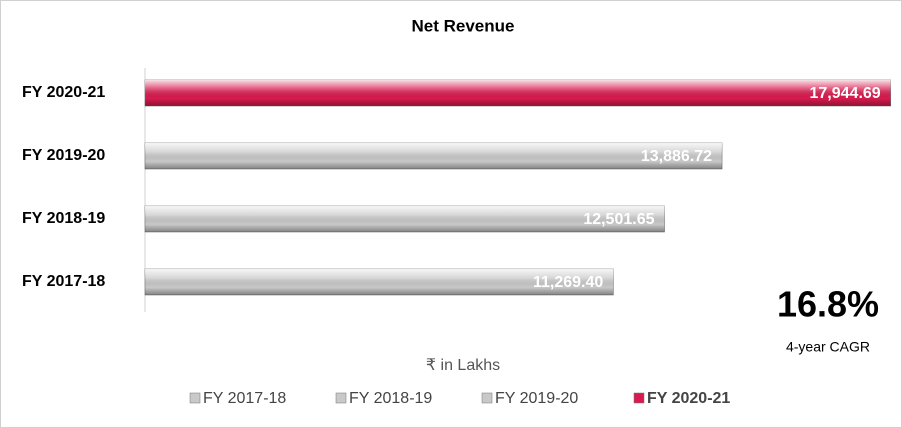 Image resolution: width=902 pixels, height=428 pixels. What do you see at coordinates (63, 155) in the screenshot?
I see `y-tick-label: FY 2019-20` at bounding box center [63, 155].